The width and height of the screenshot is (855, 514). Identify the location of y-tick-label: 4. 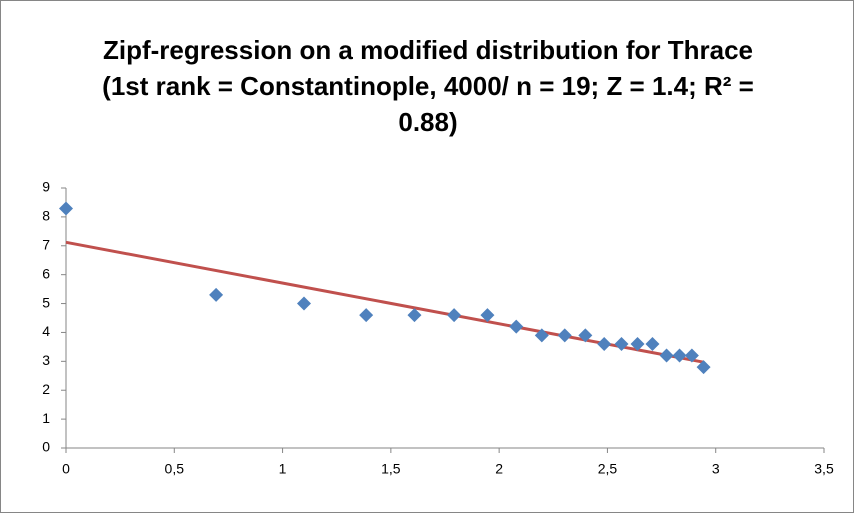
(46, 331).